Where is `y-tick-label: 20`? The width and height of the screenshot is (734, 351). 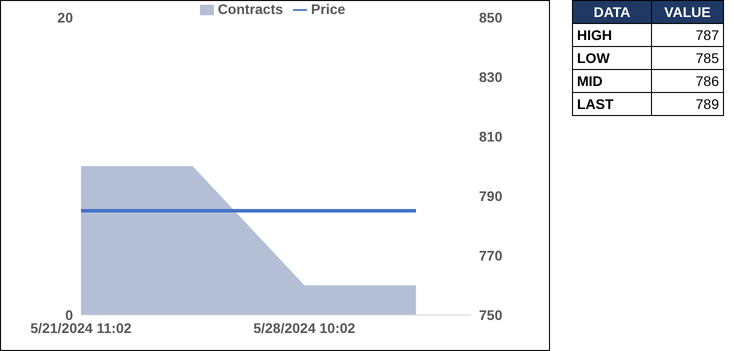
y-tick-label: 20 is located at coordinates (65, 17).